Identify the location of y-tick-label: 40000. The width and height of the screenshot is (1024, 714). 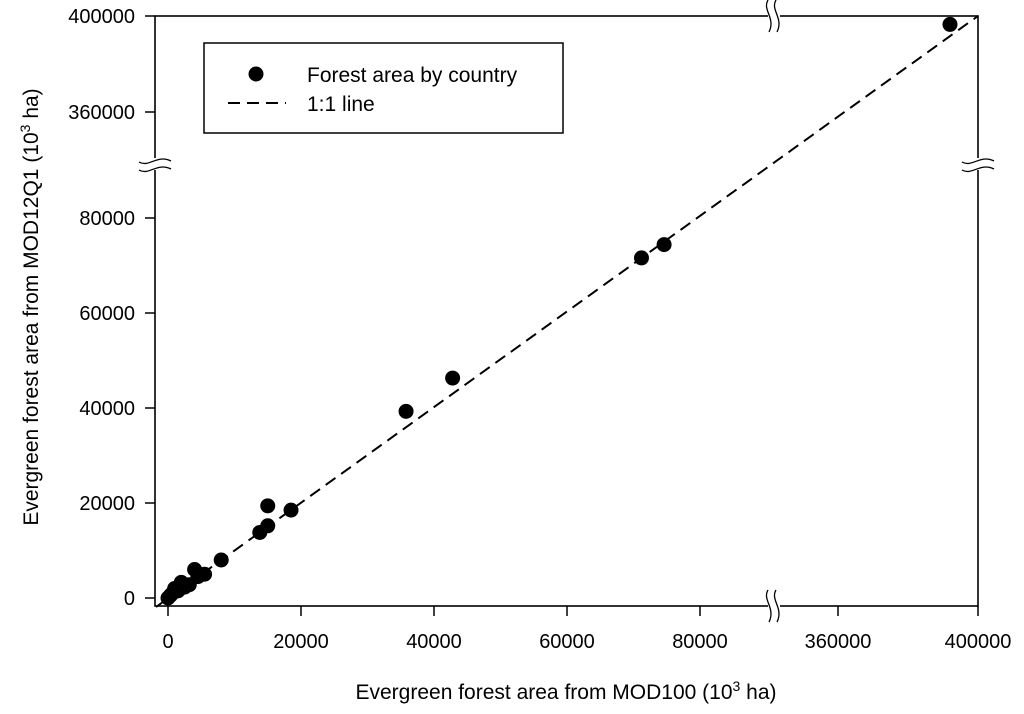
(107, 409).